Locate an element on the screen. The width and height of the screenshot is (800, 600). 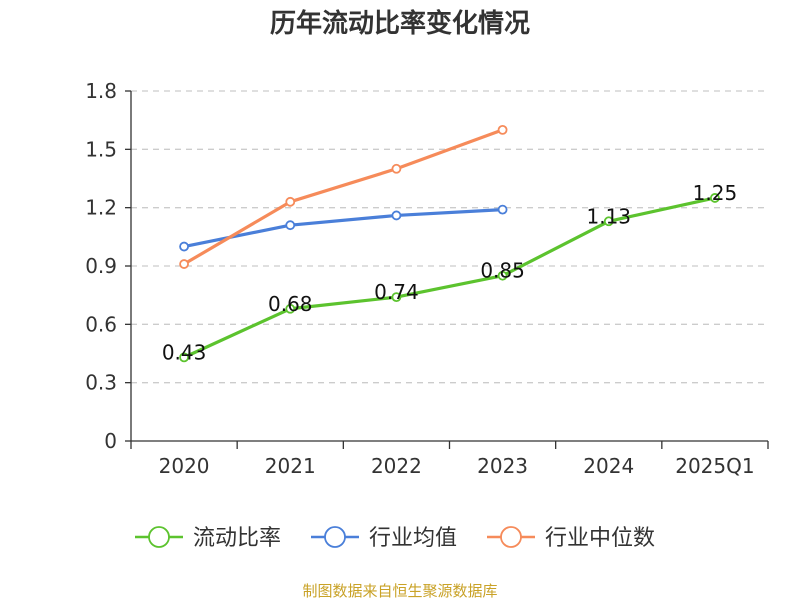
legend: 流动比率 行业均值 行业中位数 is located at coordinates (395, 538).